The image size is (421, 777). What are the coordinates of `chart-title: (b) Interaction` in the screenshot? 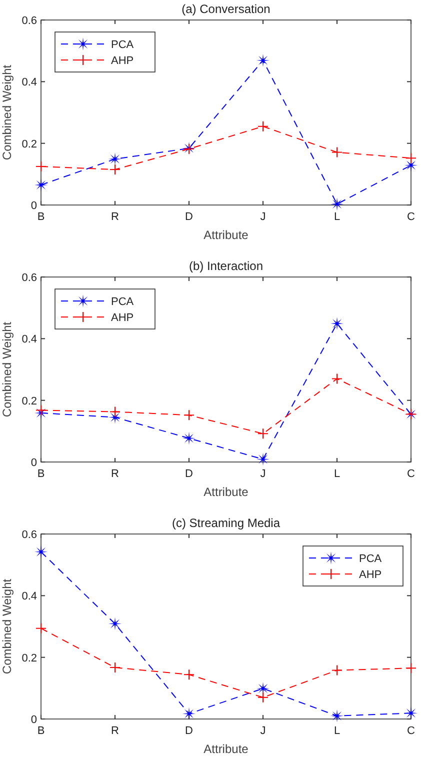 It's located at (226, 266).